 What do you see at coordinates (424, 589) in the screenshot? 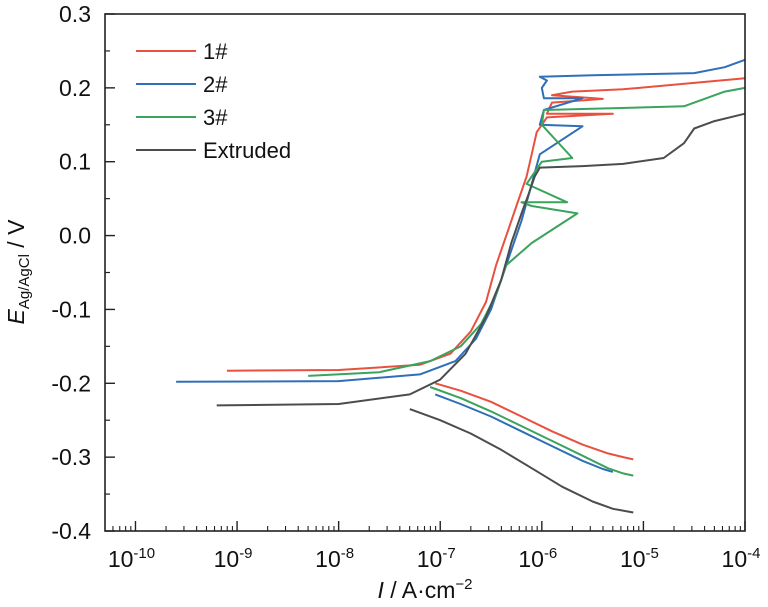
I see `x-axis-title: I / A·cm−2` at bounding box center [424, 589].